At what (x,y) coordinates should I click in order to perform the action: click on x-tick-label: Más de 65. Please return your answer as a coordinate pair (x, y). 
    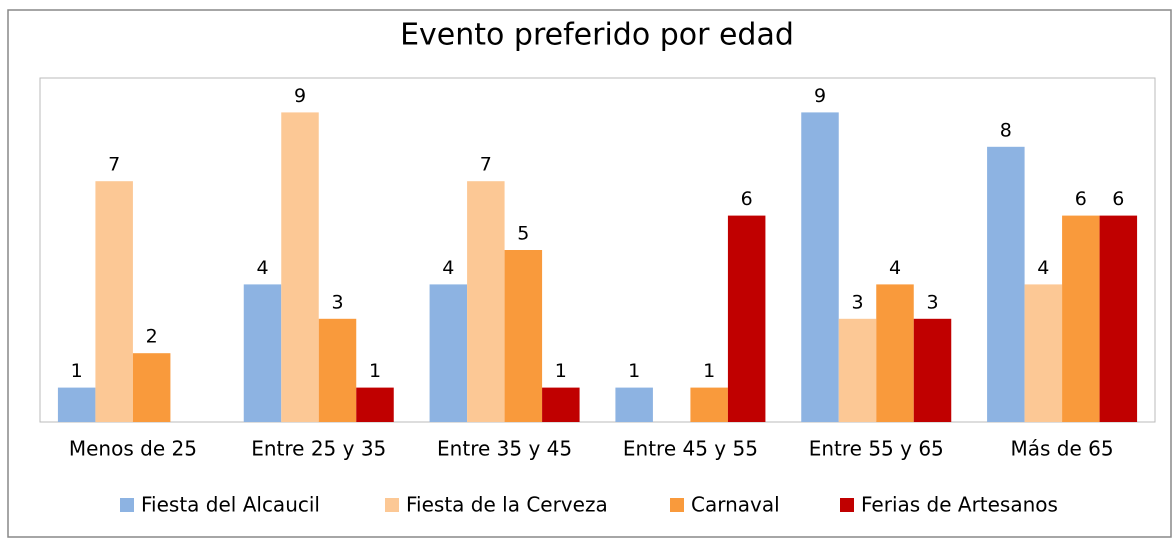
    Looking at the image, I should click on (1062, 449).